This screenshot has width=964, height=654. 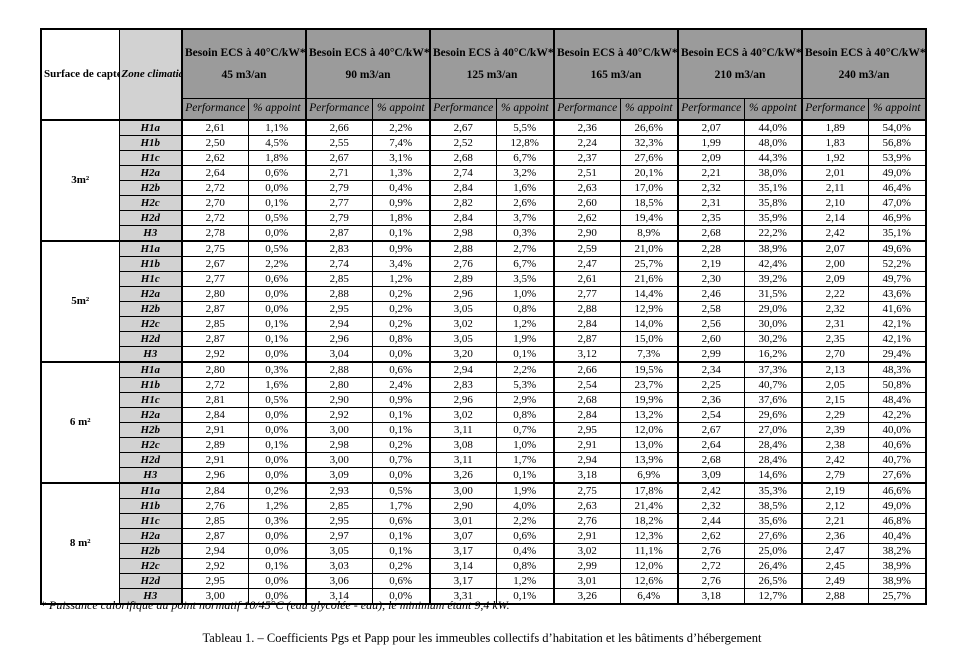 I want to click on surface-cell: 3m², so click(x=80, y=180).